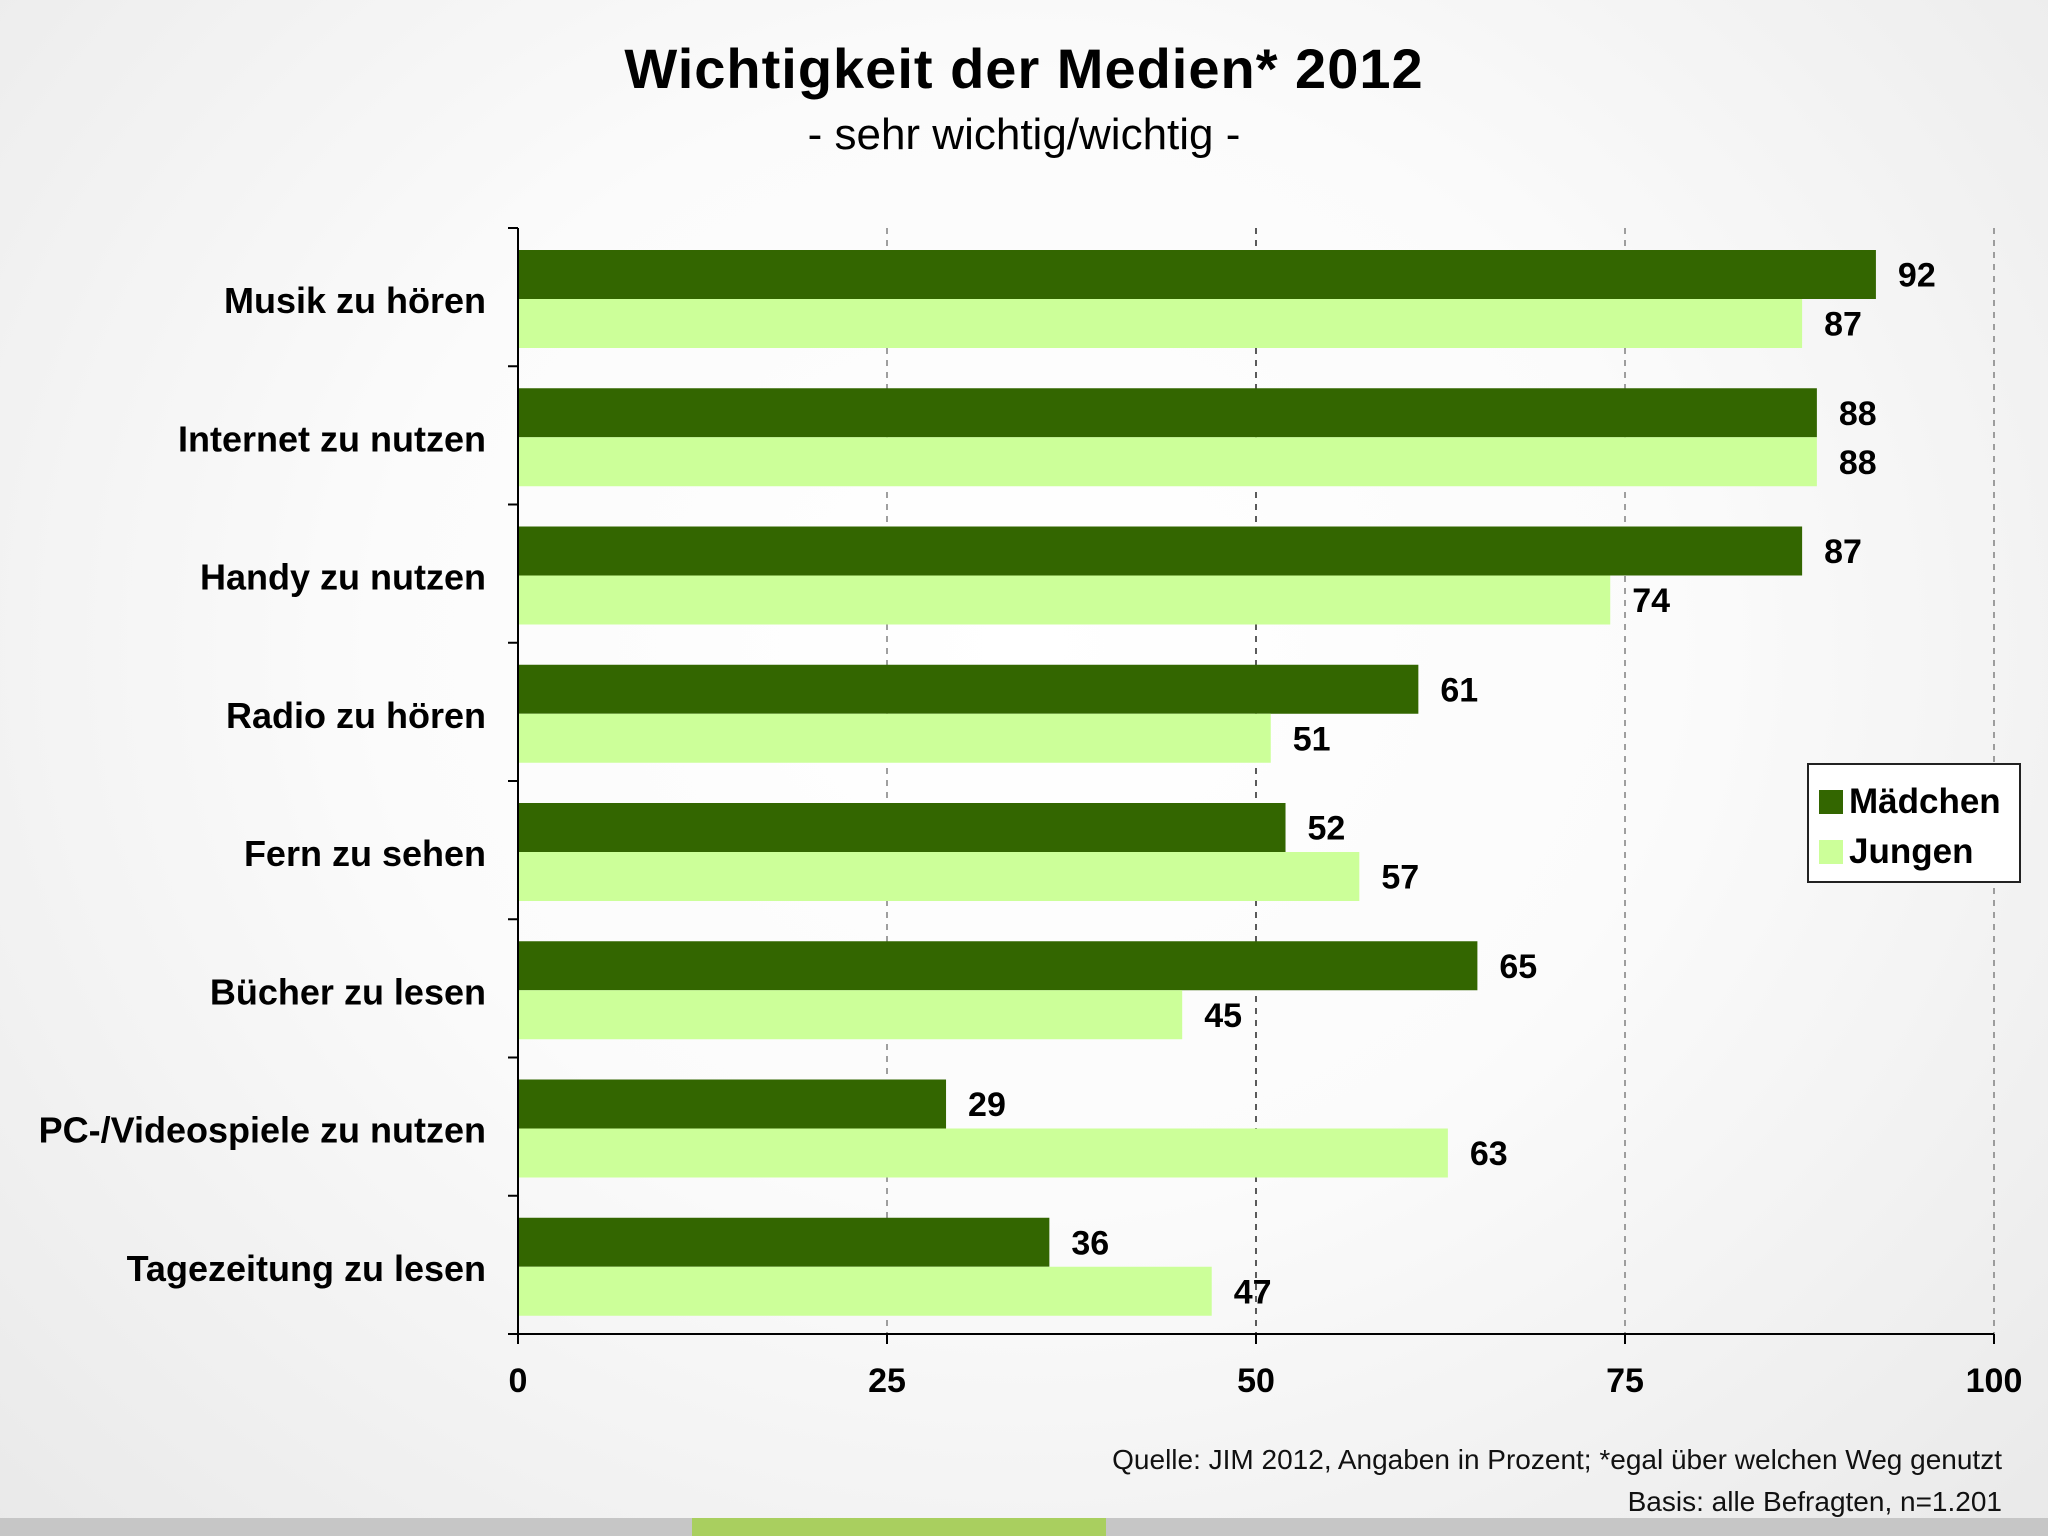 The height and width of the screenshot is (1536, 2048). Describe the element at coordinates (1994, 1381) in the screenshot. I see `x-tick-label-100: 100` at that location.